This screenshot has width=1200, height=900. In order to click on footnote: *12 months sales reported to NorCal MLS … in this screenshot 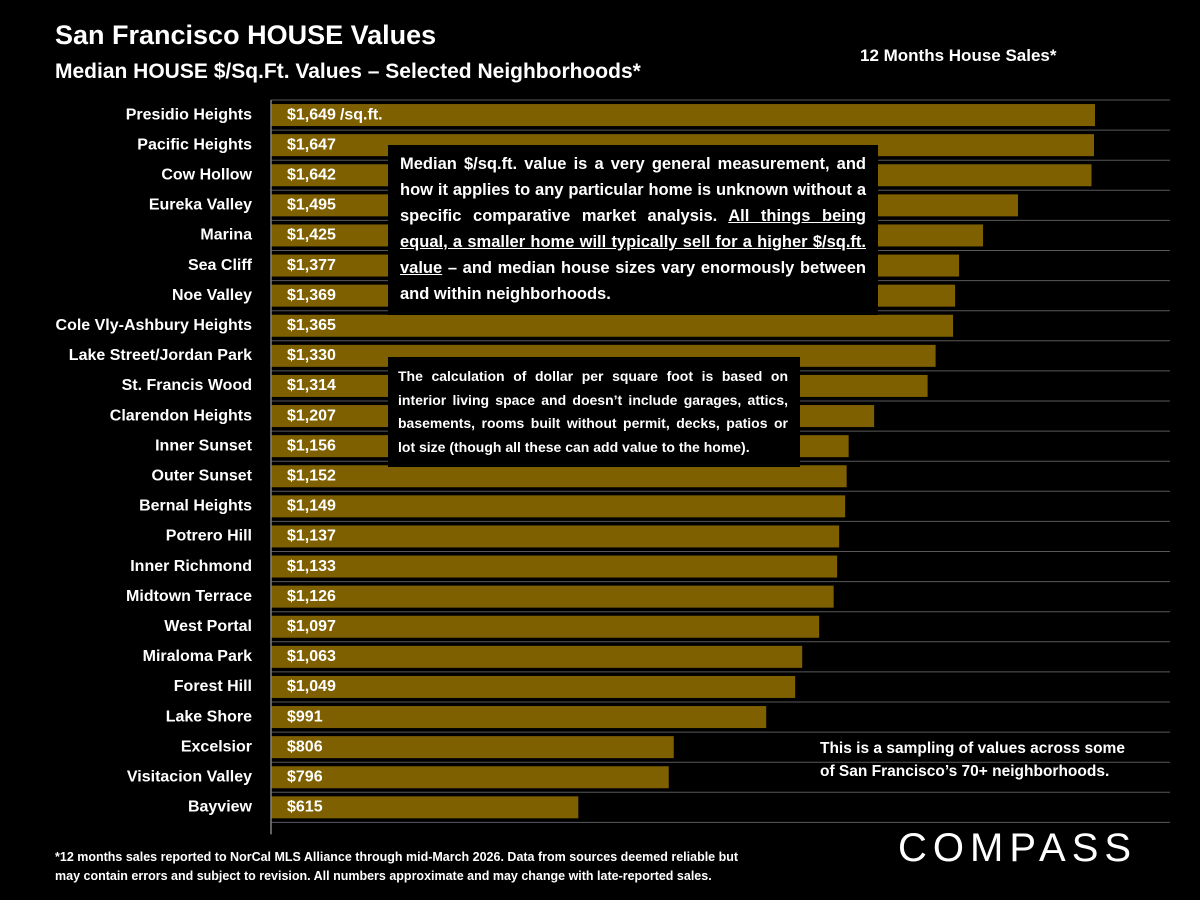, I will do `click(396, 867)`.